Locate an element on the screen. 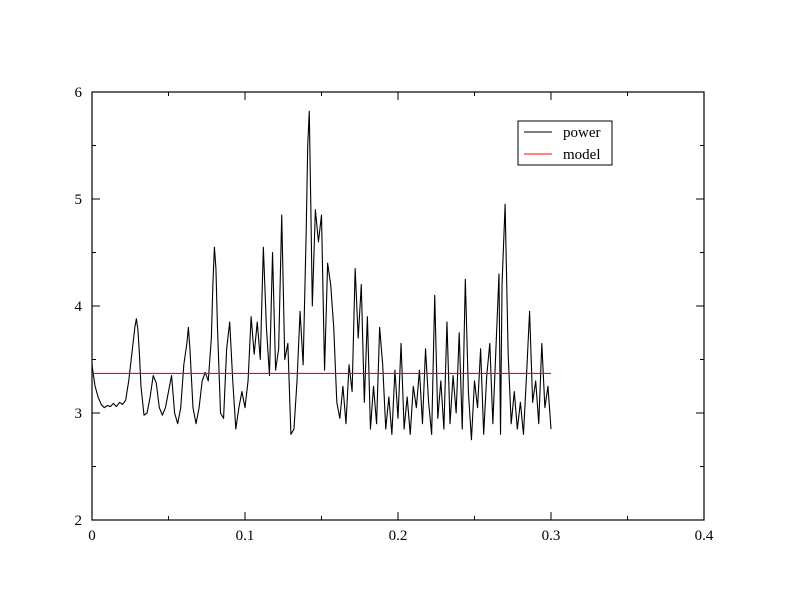 This screenshot has height=612, width=792. x-tick-label: 0.1 is located at coordinates (245, 536).